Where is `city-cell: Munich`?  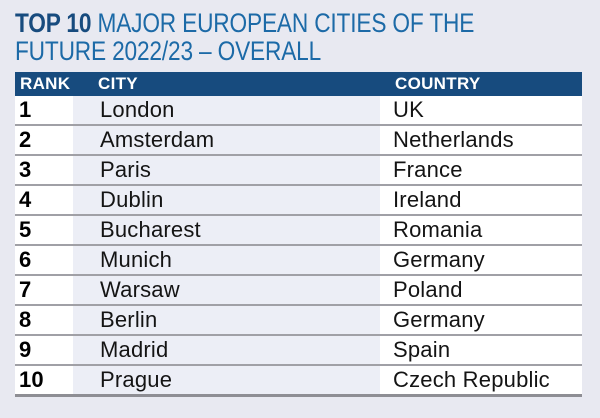 city-cell: Munich is located at coordinates (226, 260).